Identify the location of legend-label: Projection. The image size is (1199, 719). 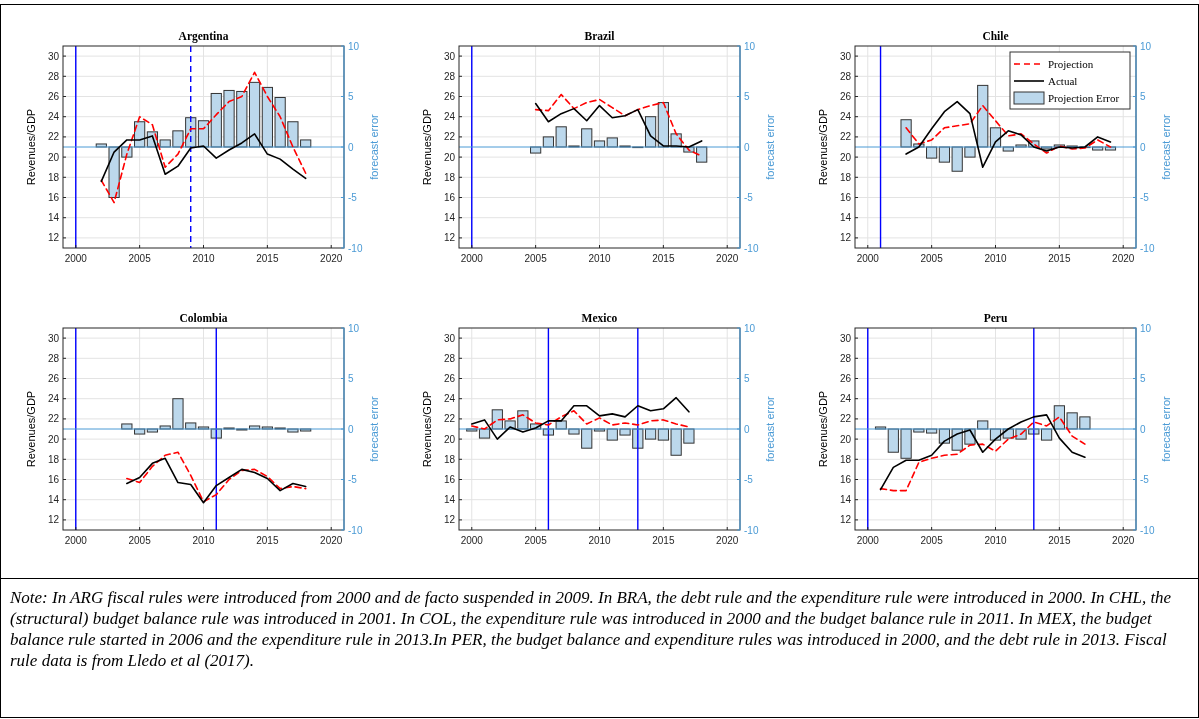
(1071, 64).